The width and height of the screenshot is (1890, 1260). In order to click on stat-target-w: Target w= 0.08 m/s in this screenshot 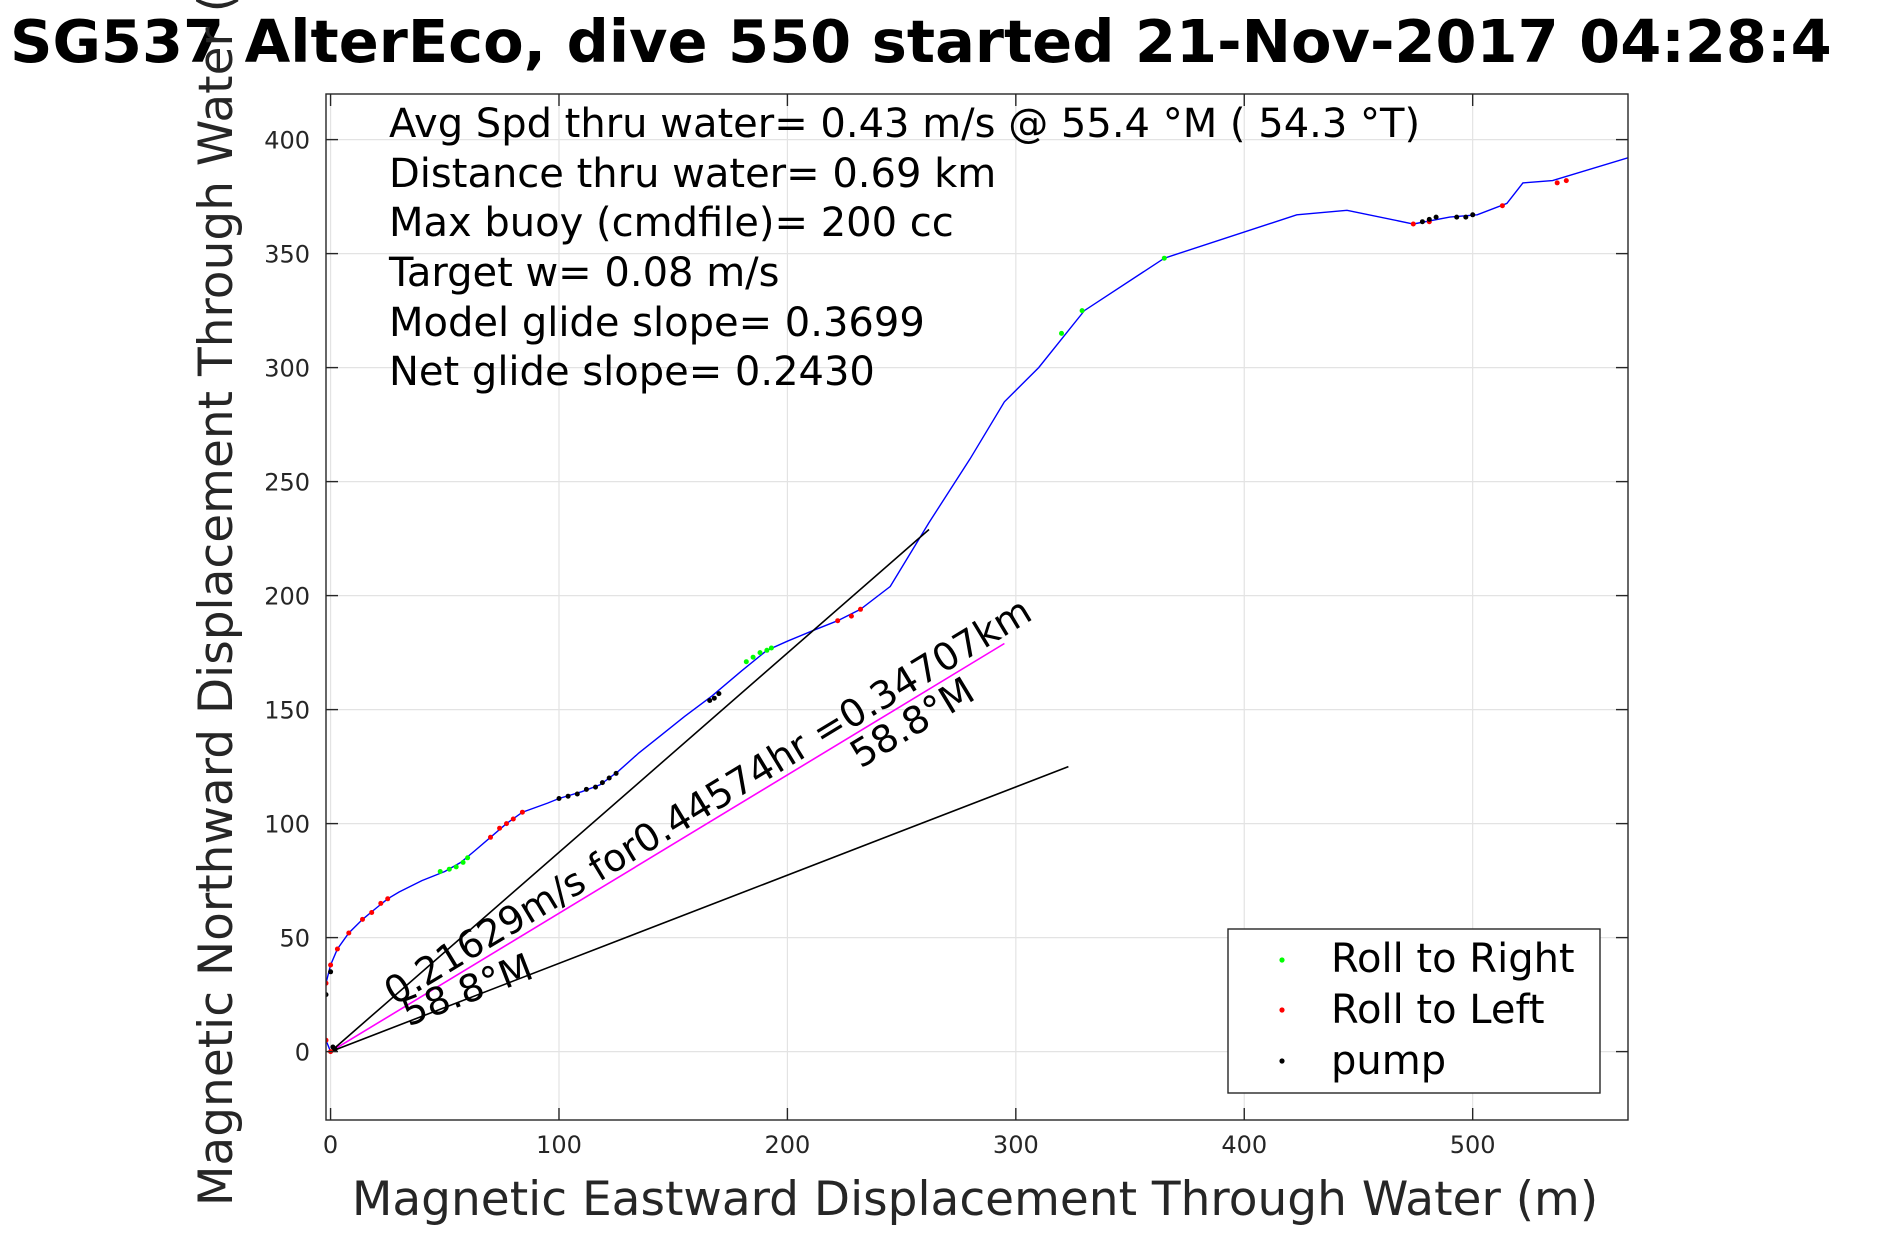, I will do `click(583, 273)`.